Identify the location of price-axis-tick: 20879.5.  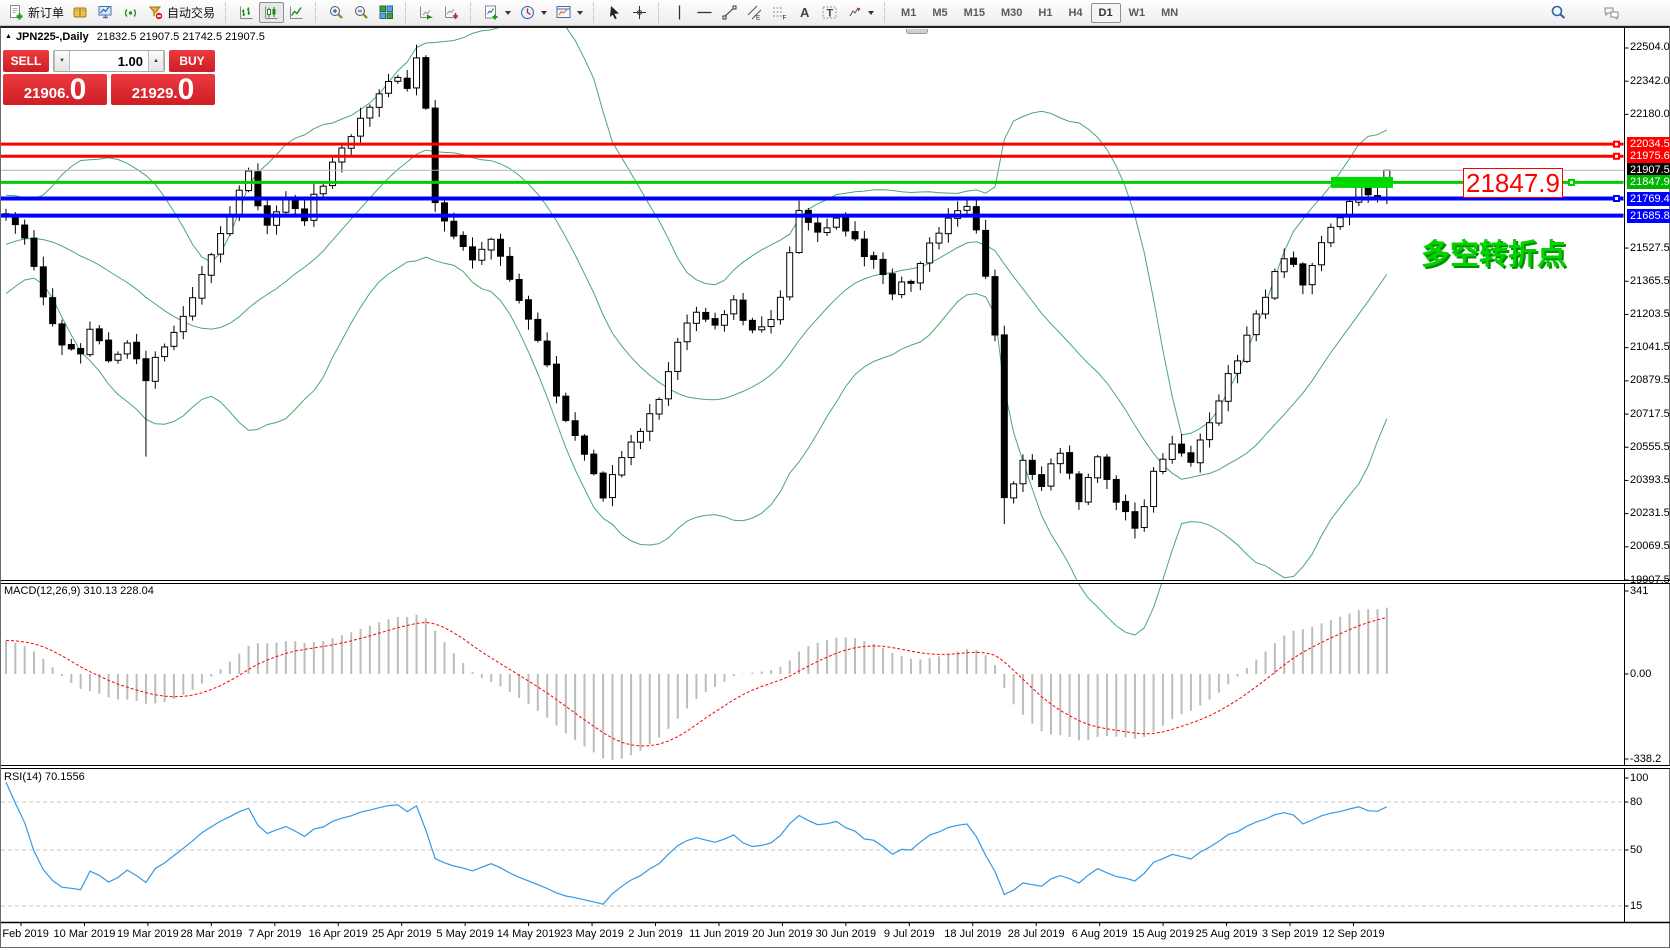
(1650, 380).